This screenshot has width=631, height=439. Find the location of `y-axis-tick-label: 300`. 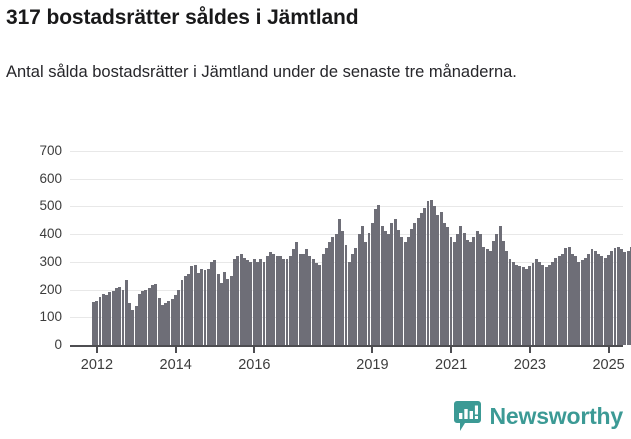

y-axis-tick-label: 300 is located at coordinates (50, 261).